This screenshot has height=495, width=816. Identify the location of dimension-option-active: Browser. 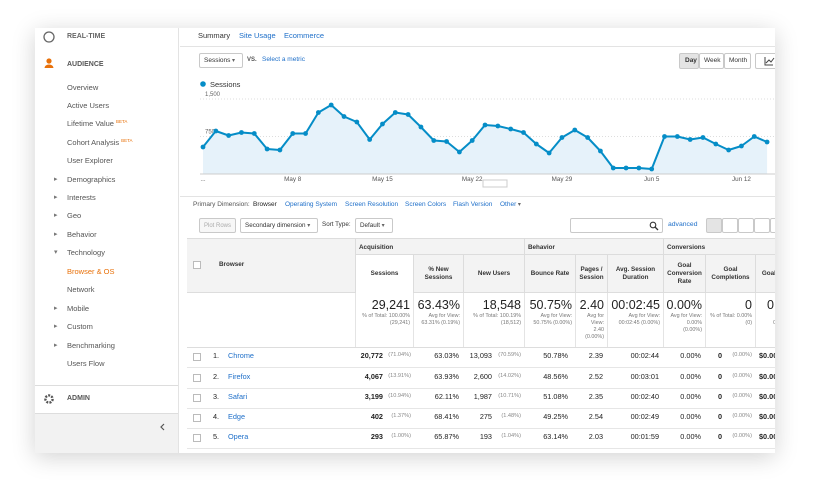
(265, 204).